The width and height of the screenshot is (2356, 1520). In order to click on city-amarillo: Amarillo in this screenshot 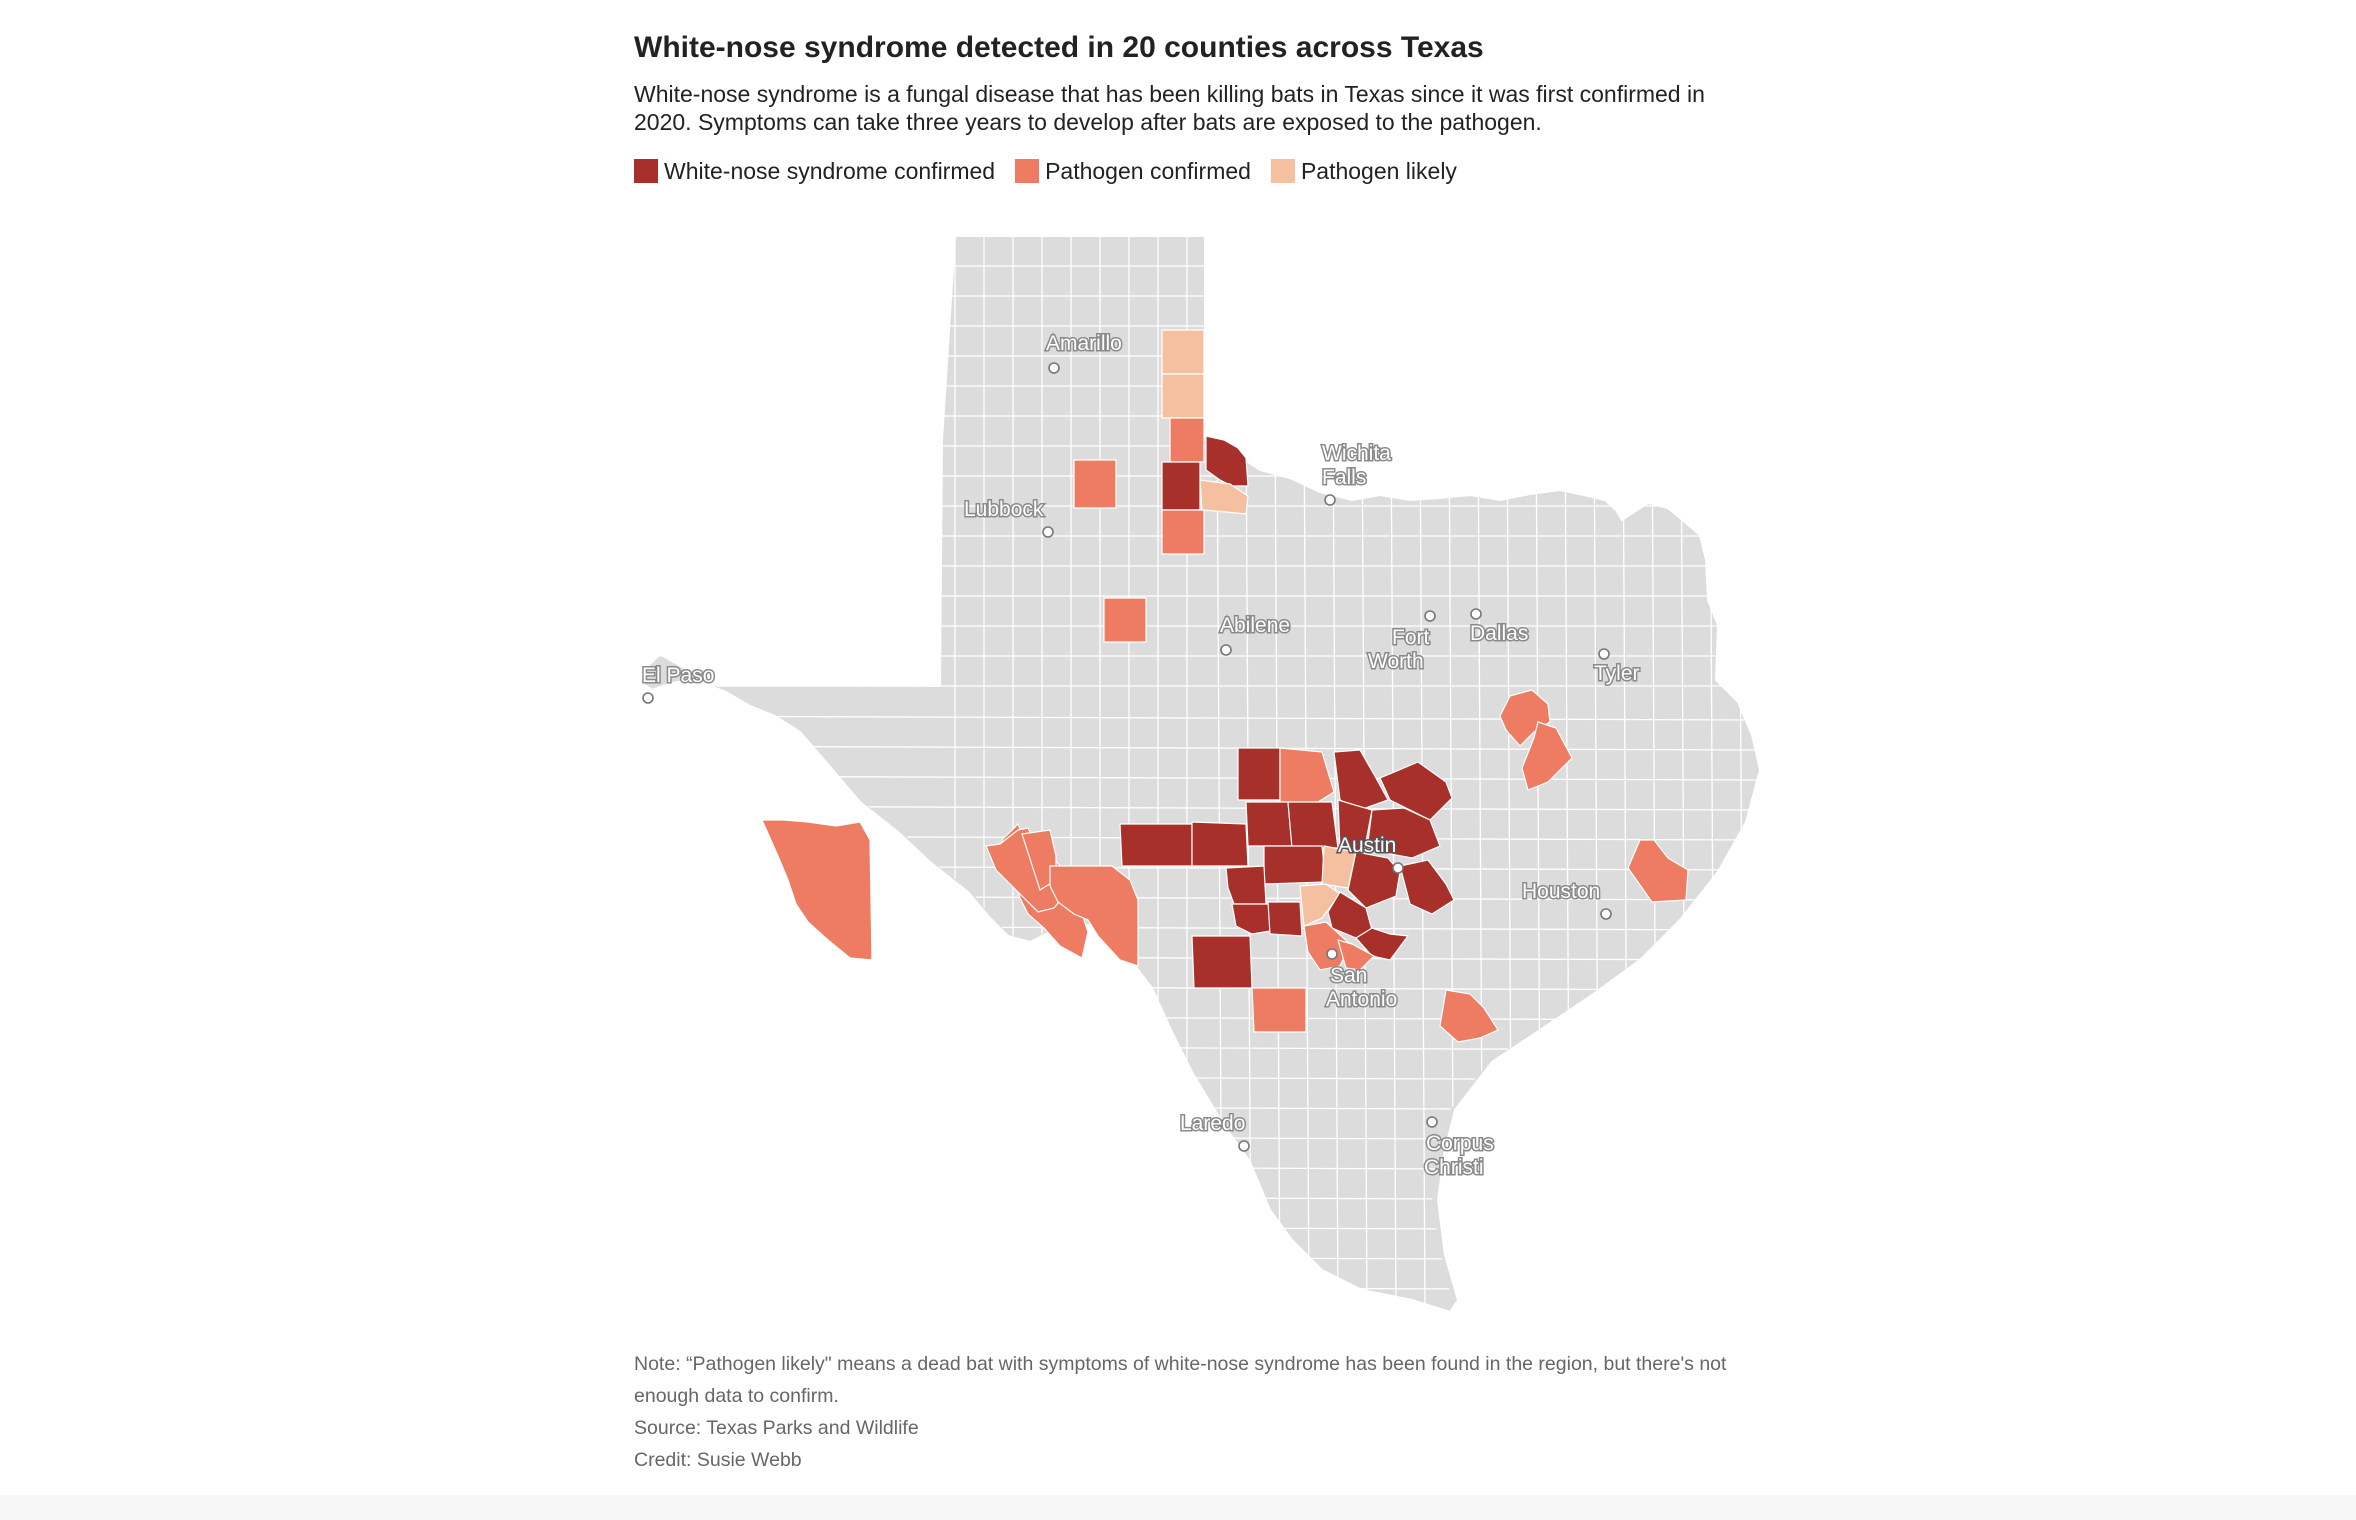, I will do `click(1084, 352)`.